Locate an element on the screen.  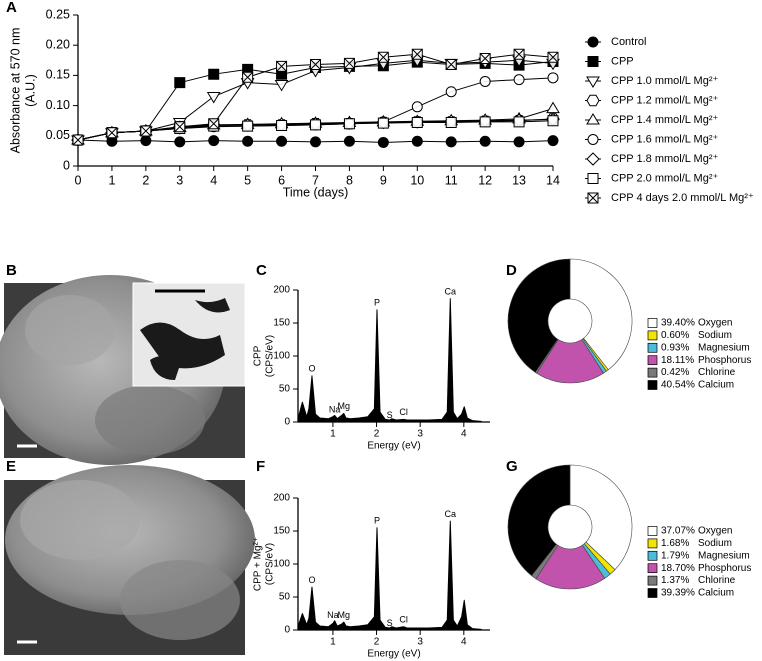
panel-label: F is located at coordinates (260, 466).